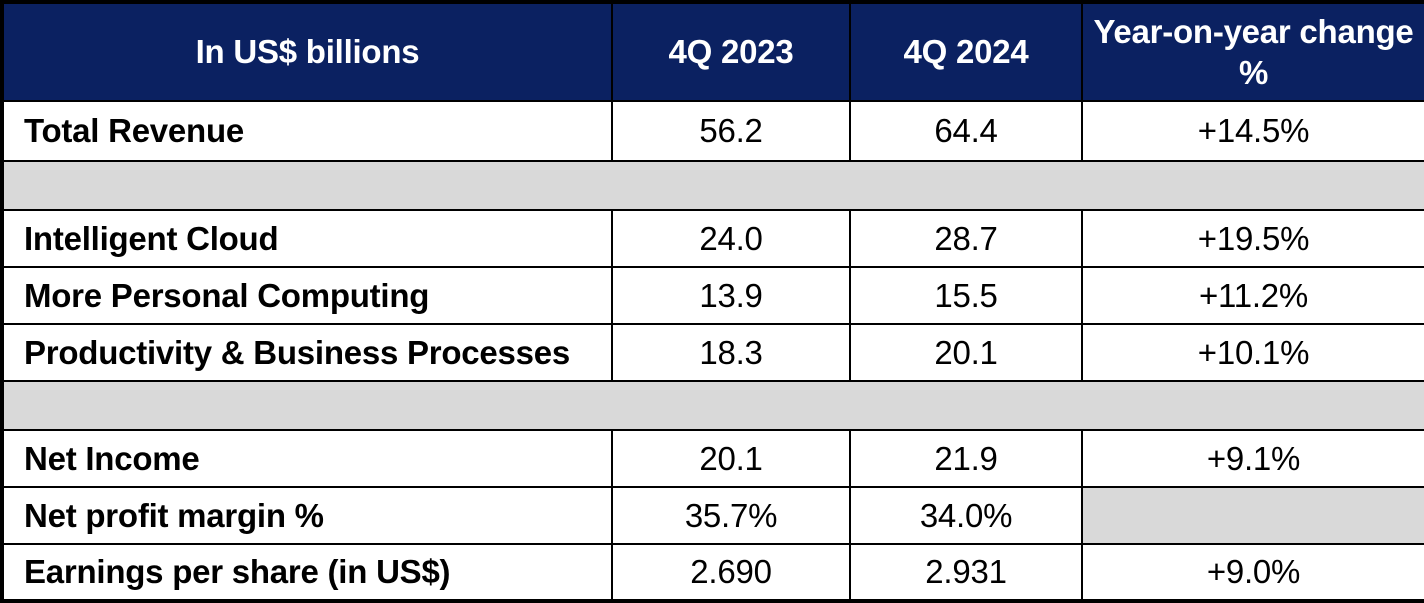 This screenshot has width=1424, height=603. I want to click on row-label-total-revenue: Total Revenue, so click(307, 131).